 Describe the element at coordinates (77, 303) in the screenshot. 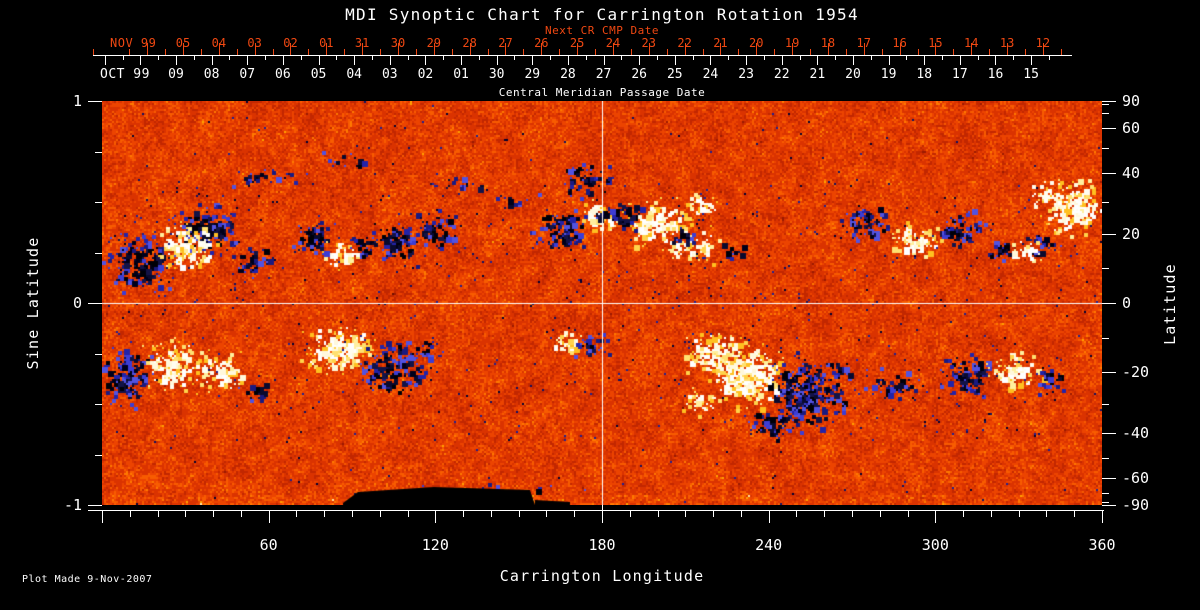

I see `sine-lat-tick-label: 0` at that location.